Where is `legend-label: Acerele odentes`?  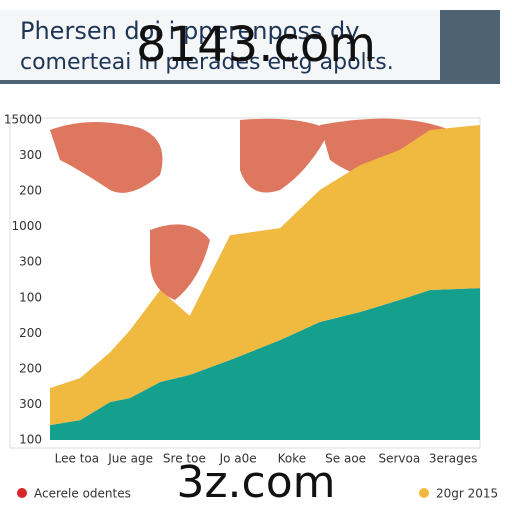 legend-label: Acerele odentes is located at coordinates (82, 494).